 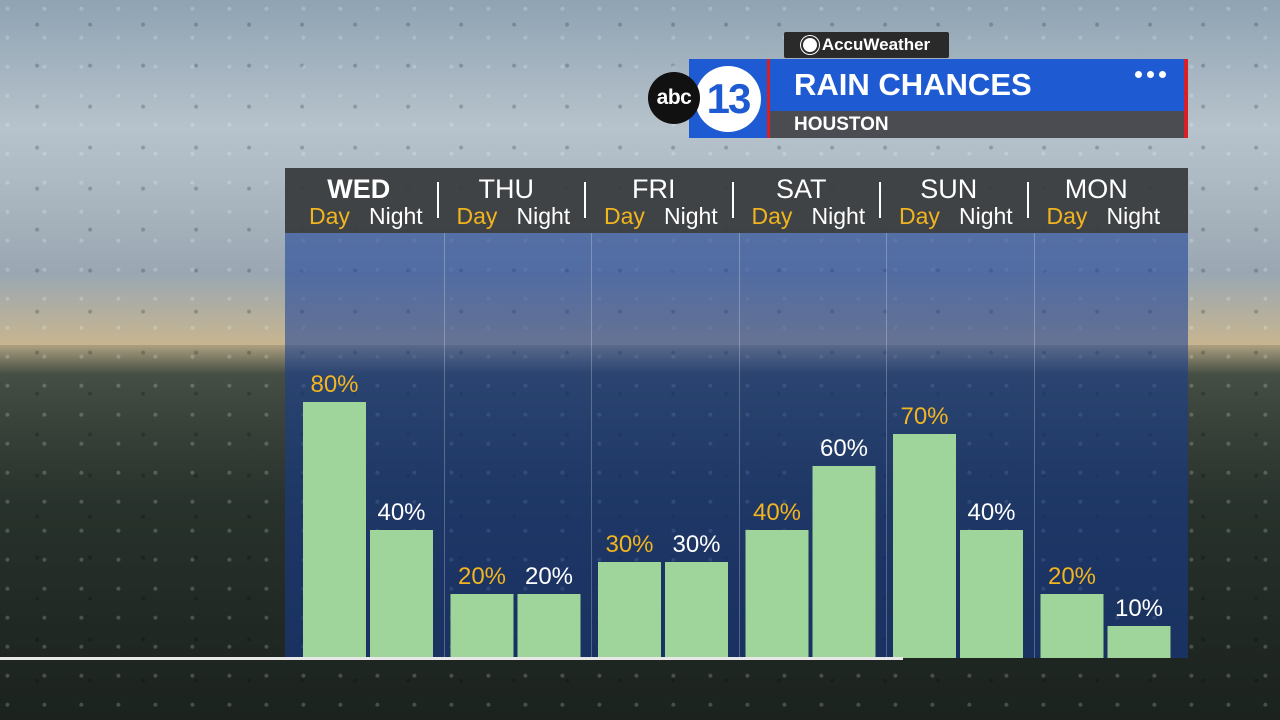 I want to click on value-label-mon-day: 20%, so click(x=1072, y=576).